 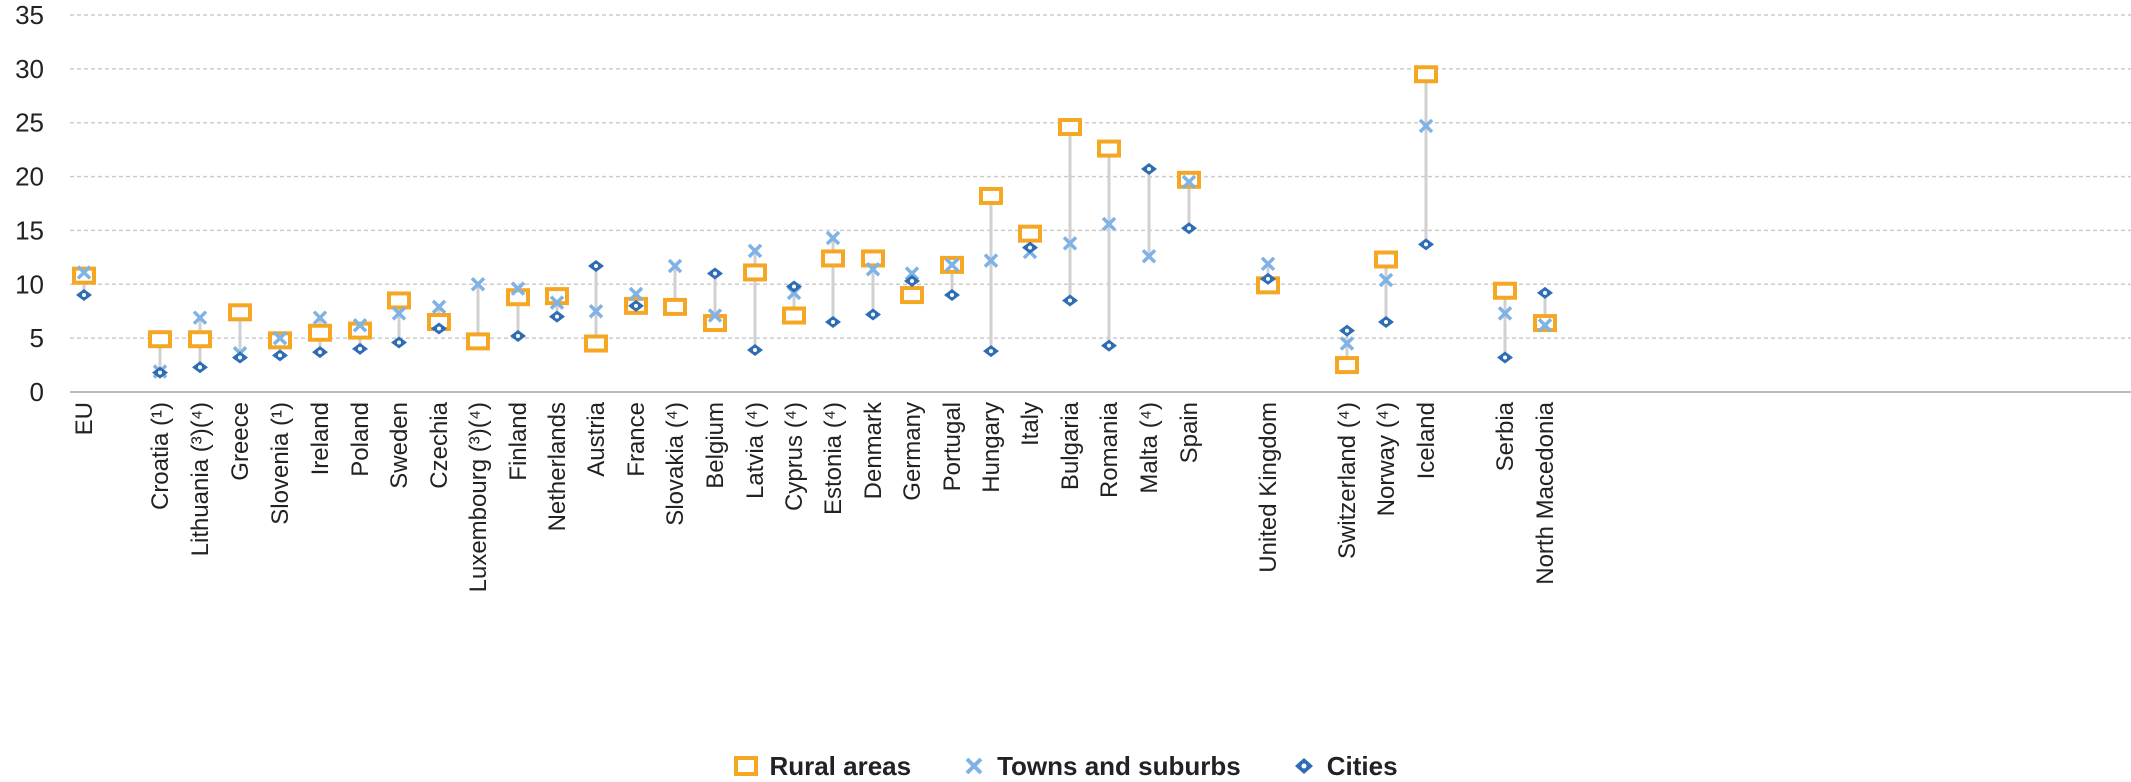 What do you see at coordinates (1545, 492) in the screenshot?
I see `x-tick-label: North Macedonia` at bounding box center [1545, 492].